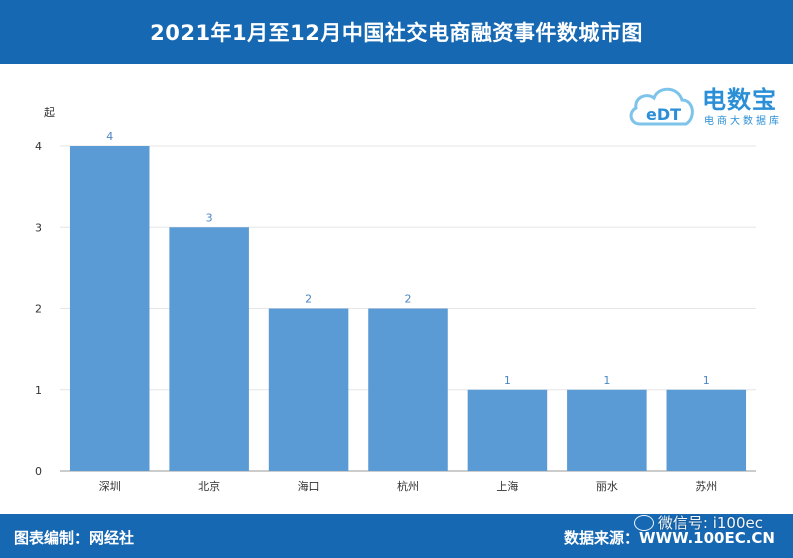 The height and width of the screenshot is (558, 793). Describe the element at coordinates (309, 486) in the screenshot. I see `x-tick-label-2: 海口` at that location.